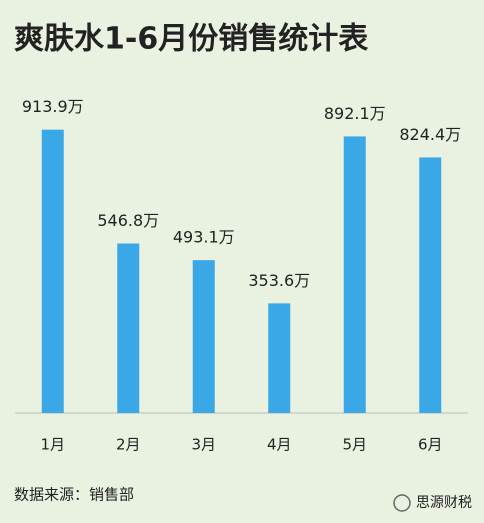 This screenshot has width=484, height=523. I want to click on x-tick-label: 4月, so click(279, 445).